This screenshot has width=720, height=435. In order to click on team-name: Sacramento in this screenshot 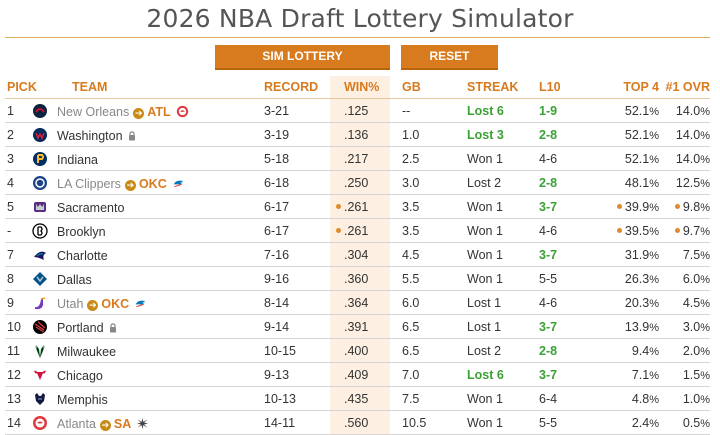, I will do `click(91, 207)`.